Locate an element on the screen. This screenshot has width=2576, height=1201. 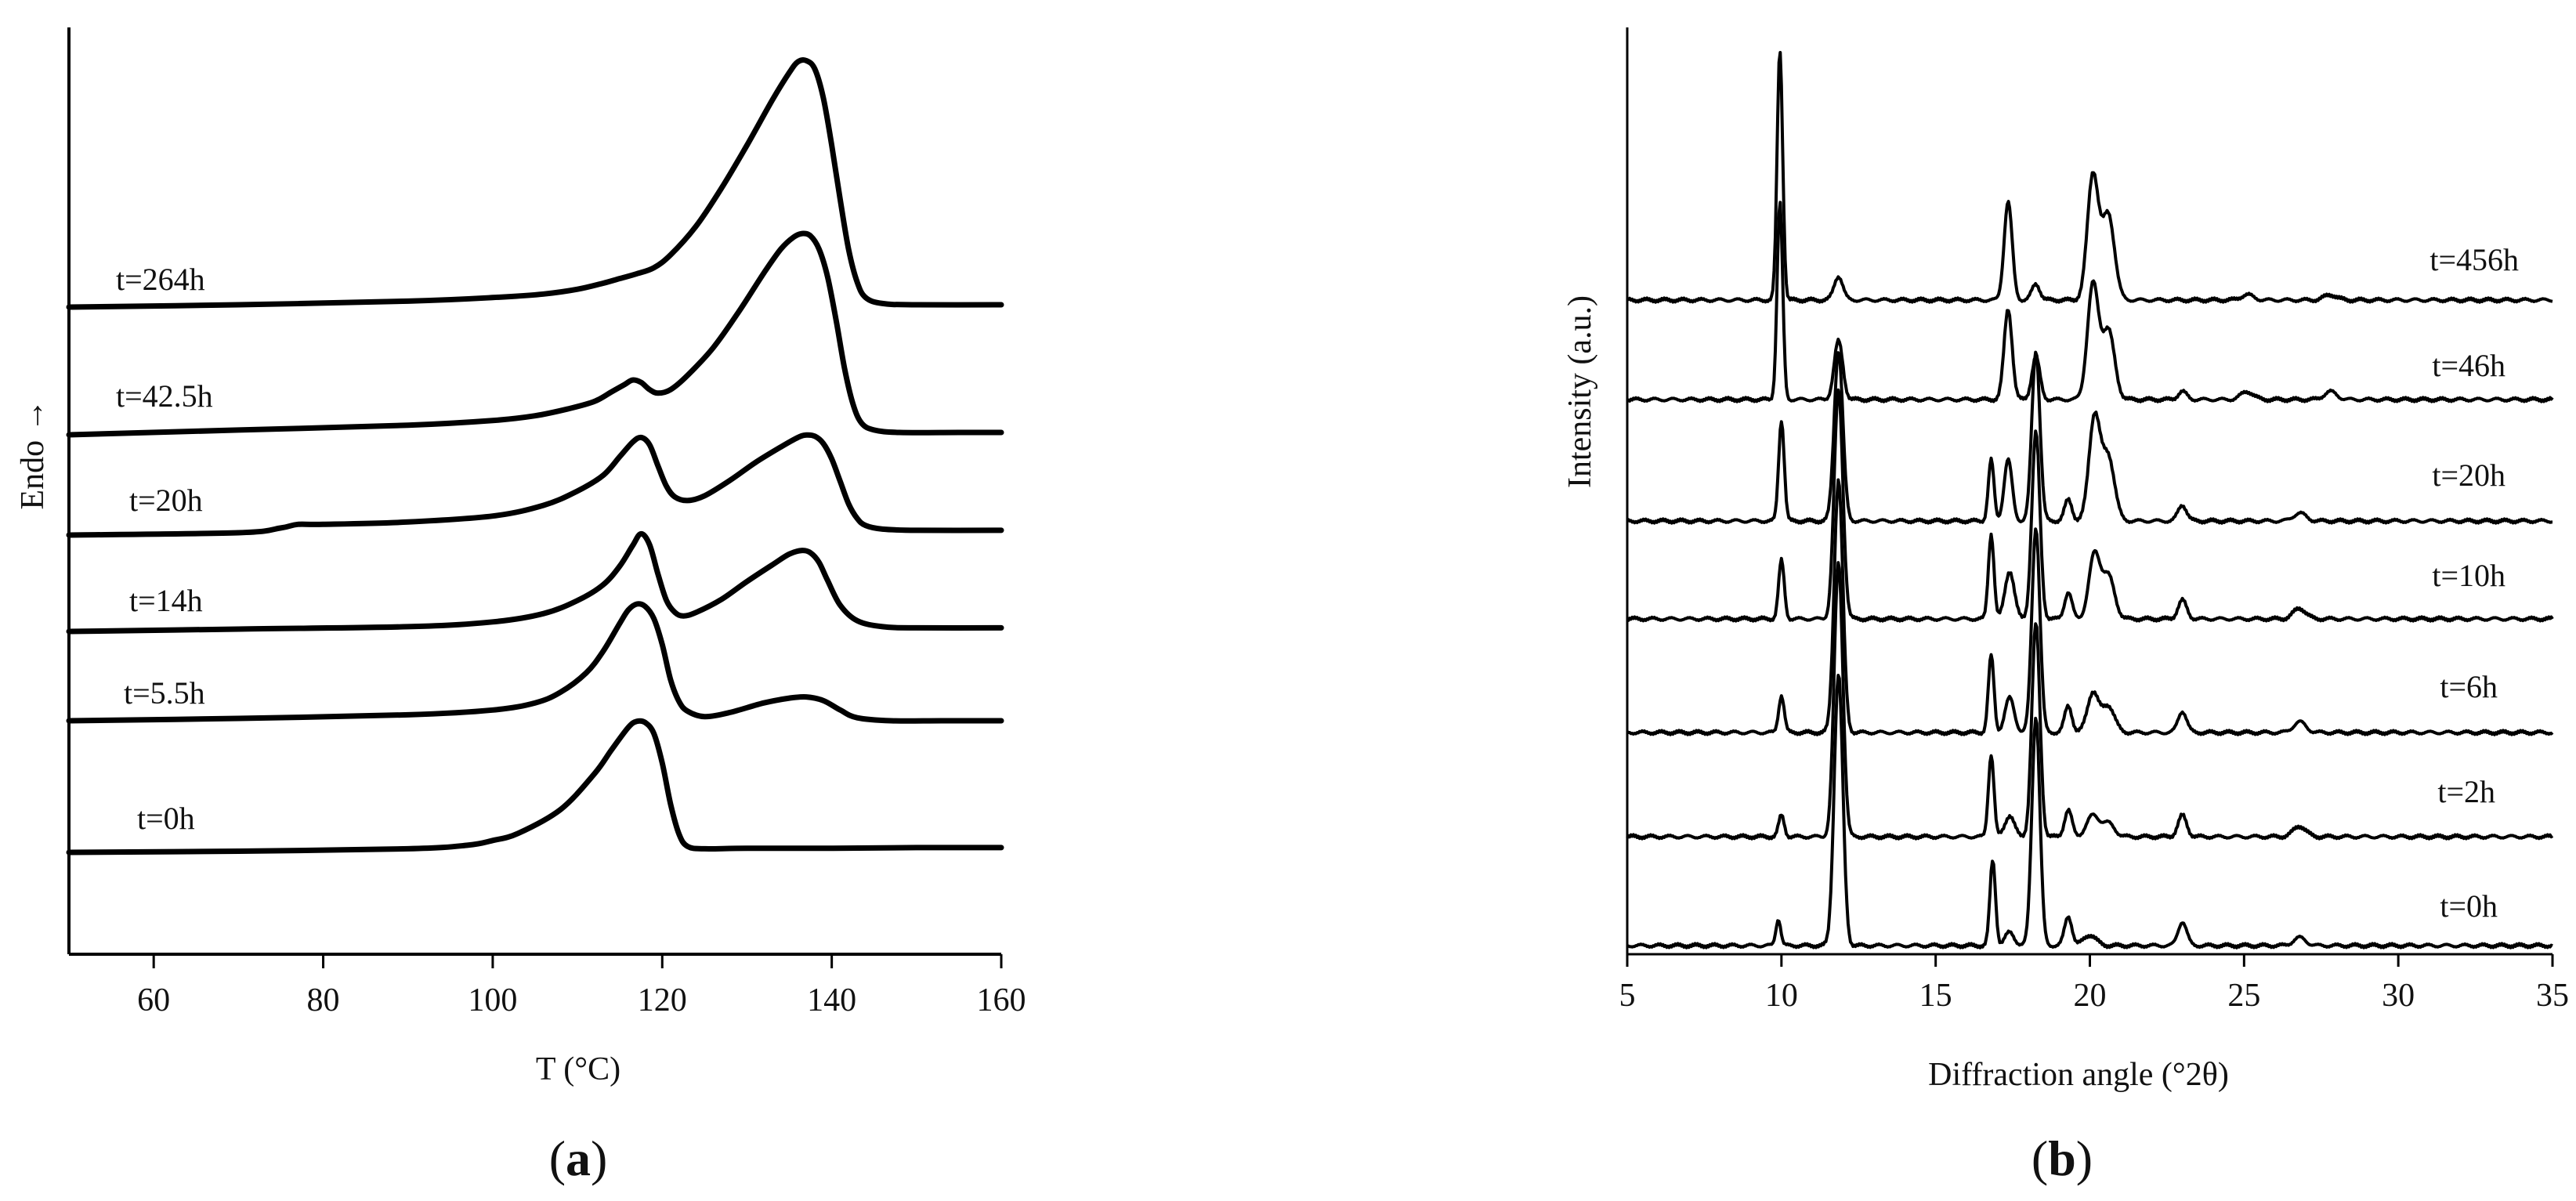
dsc-curve-t-0h is located at coordinates (535, 787).